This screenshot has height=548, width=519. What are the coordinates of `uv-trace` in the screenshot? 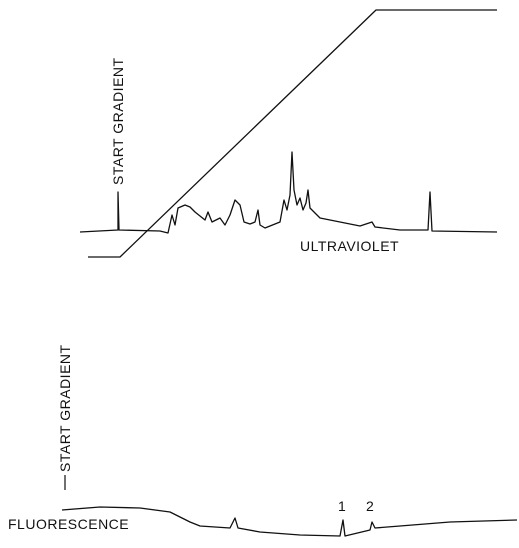 It's located at (288, 192).